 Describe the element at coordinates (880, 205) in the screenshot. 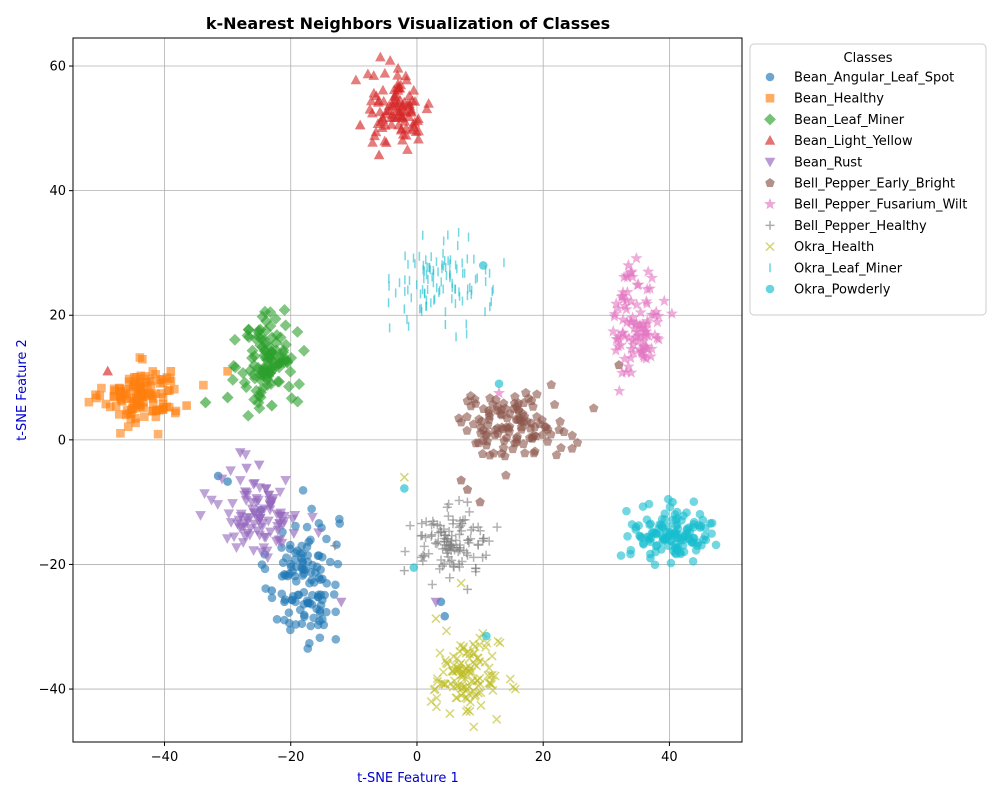

I see `legend-label: Bell_Pepper_Fusarium_Wilt` at that location.